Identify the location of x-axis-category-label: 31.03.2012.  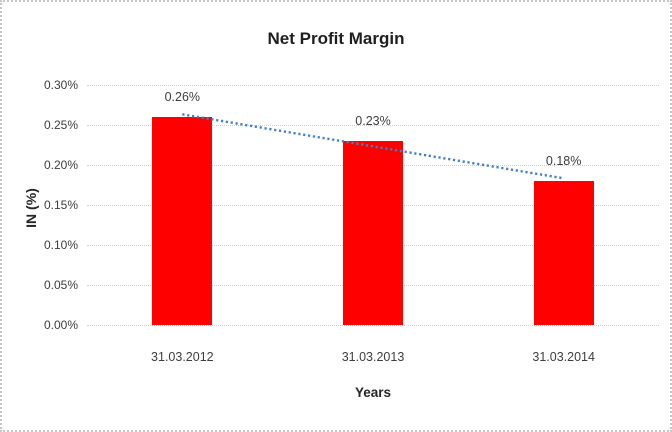
(182, 357).